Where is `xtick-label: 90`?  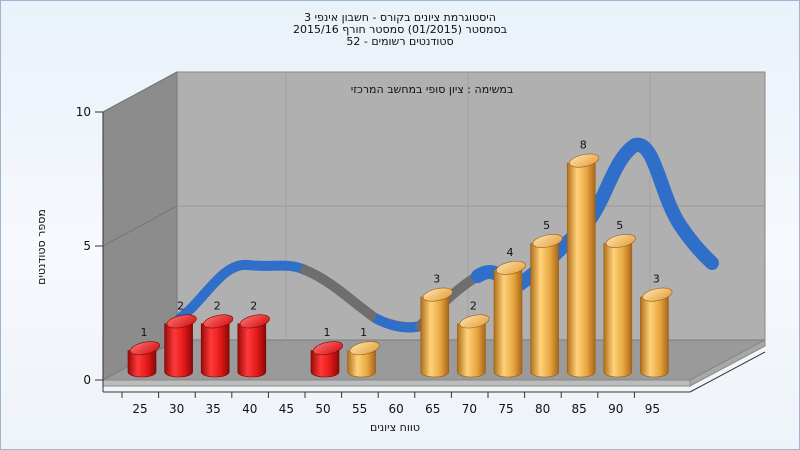 xtick-label: 90 is located at coordinates (615, 409).